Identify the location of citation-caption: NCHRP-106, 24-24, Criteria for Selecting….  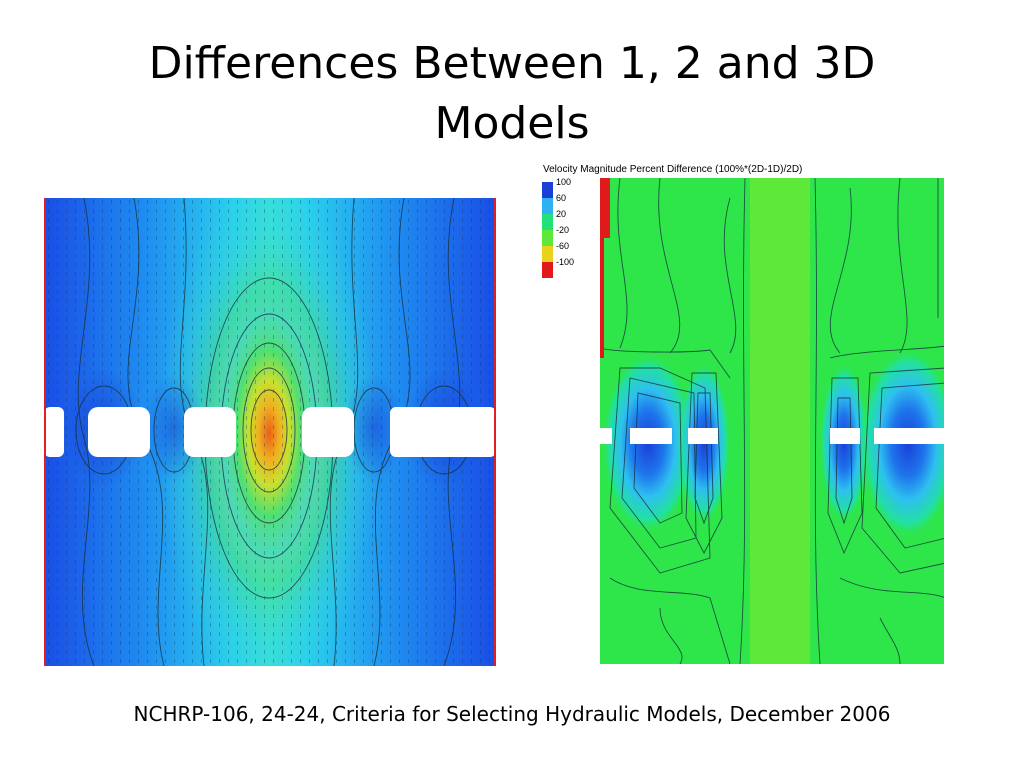
(512, 714).